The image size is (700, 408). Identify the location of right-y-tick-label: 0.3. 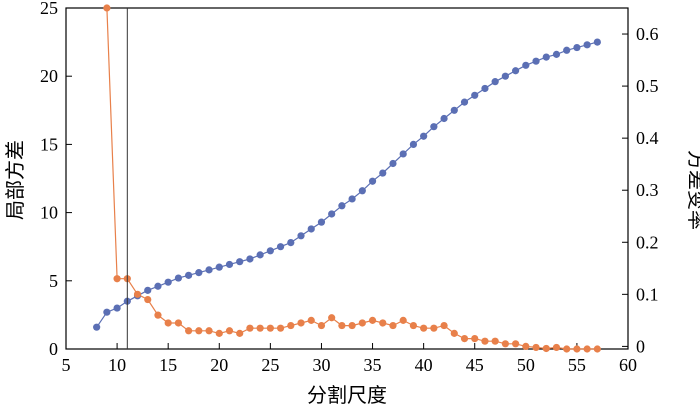
(647, 190).